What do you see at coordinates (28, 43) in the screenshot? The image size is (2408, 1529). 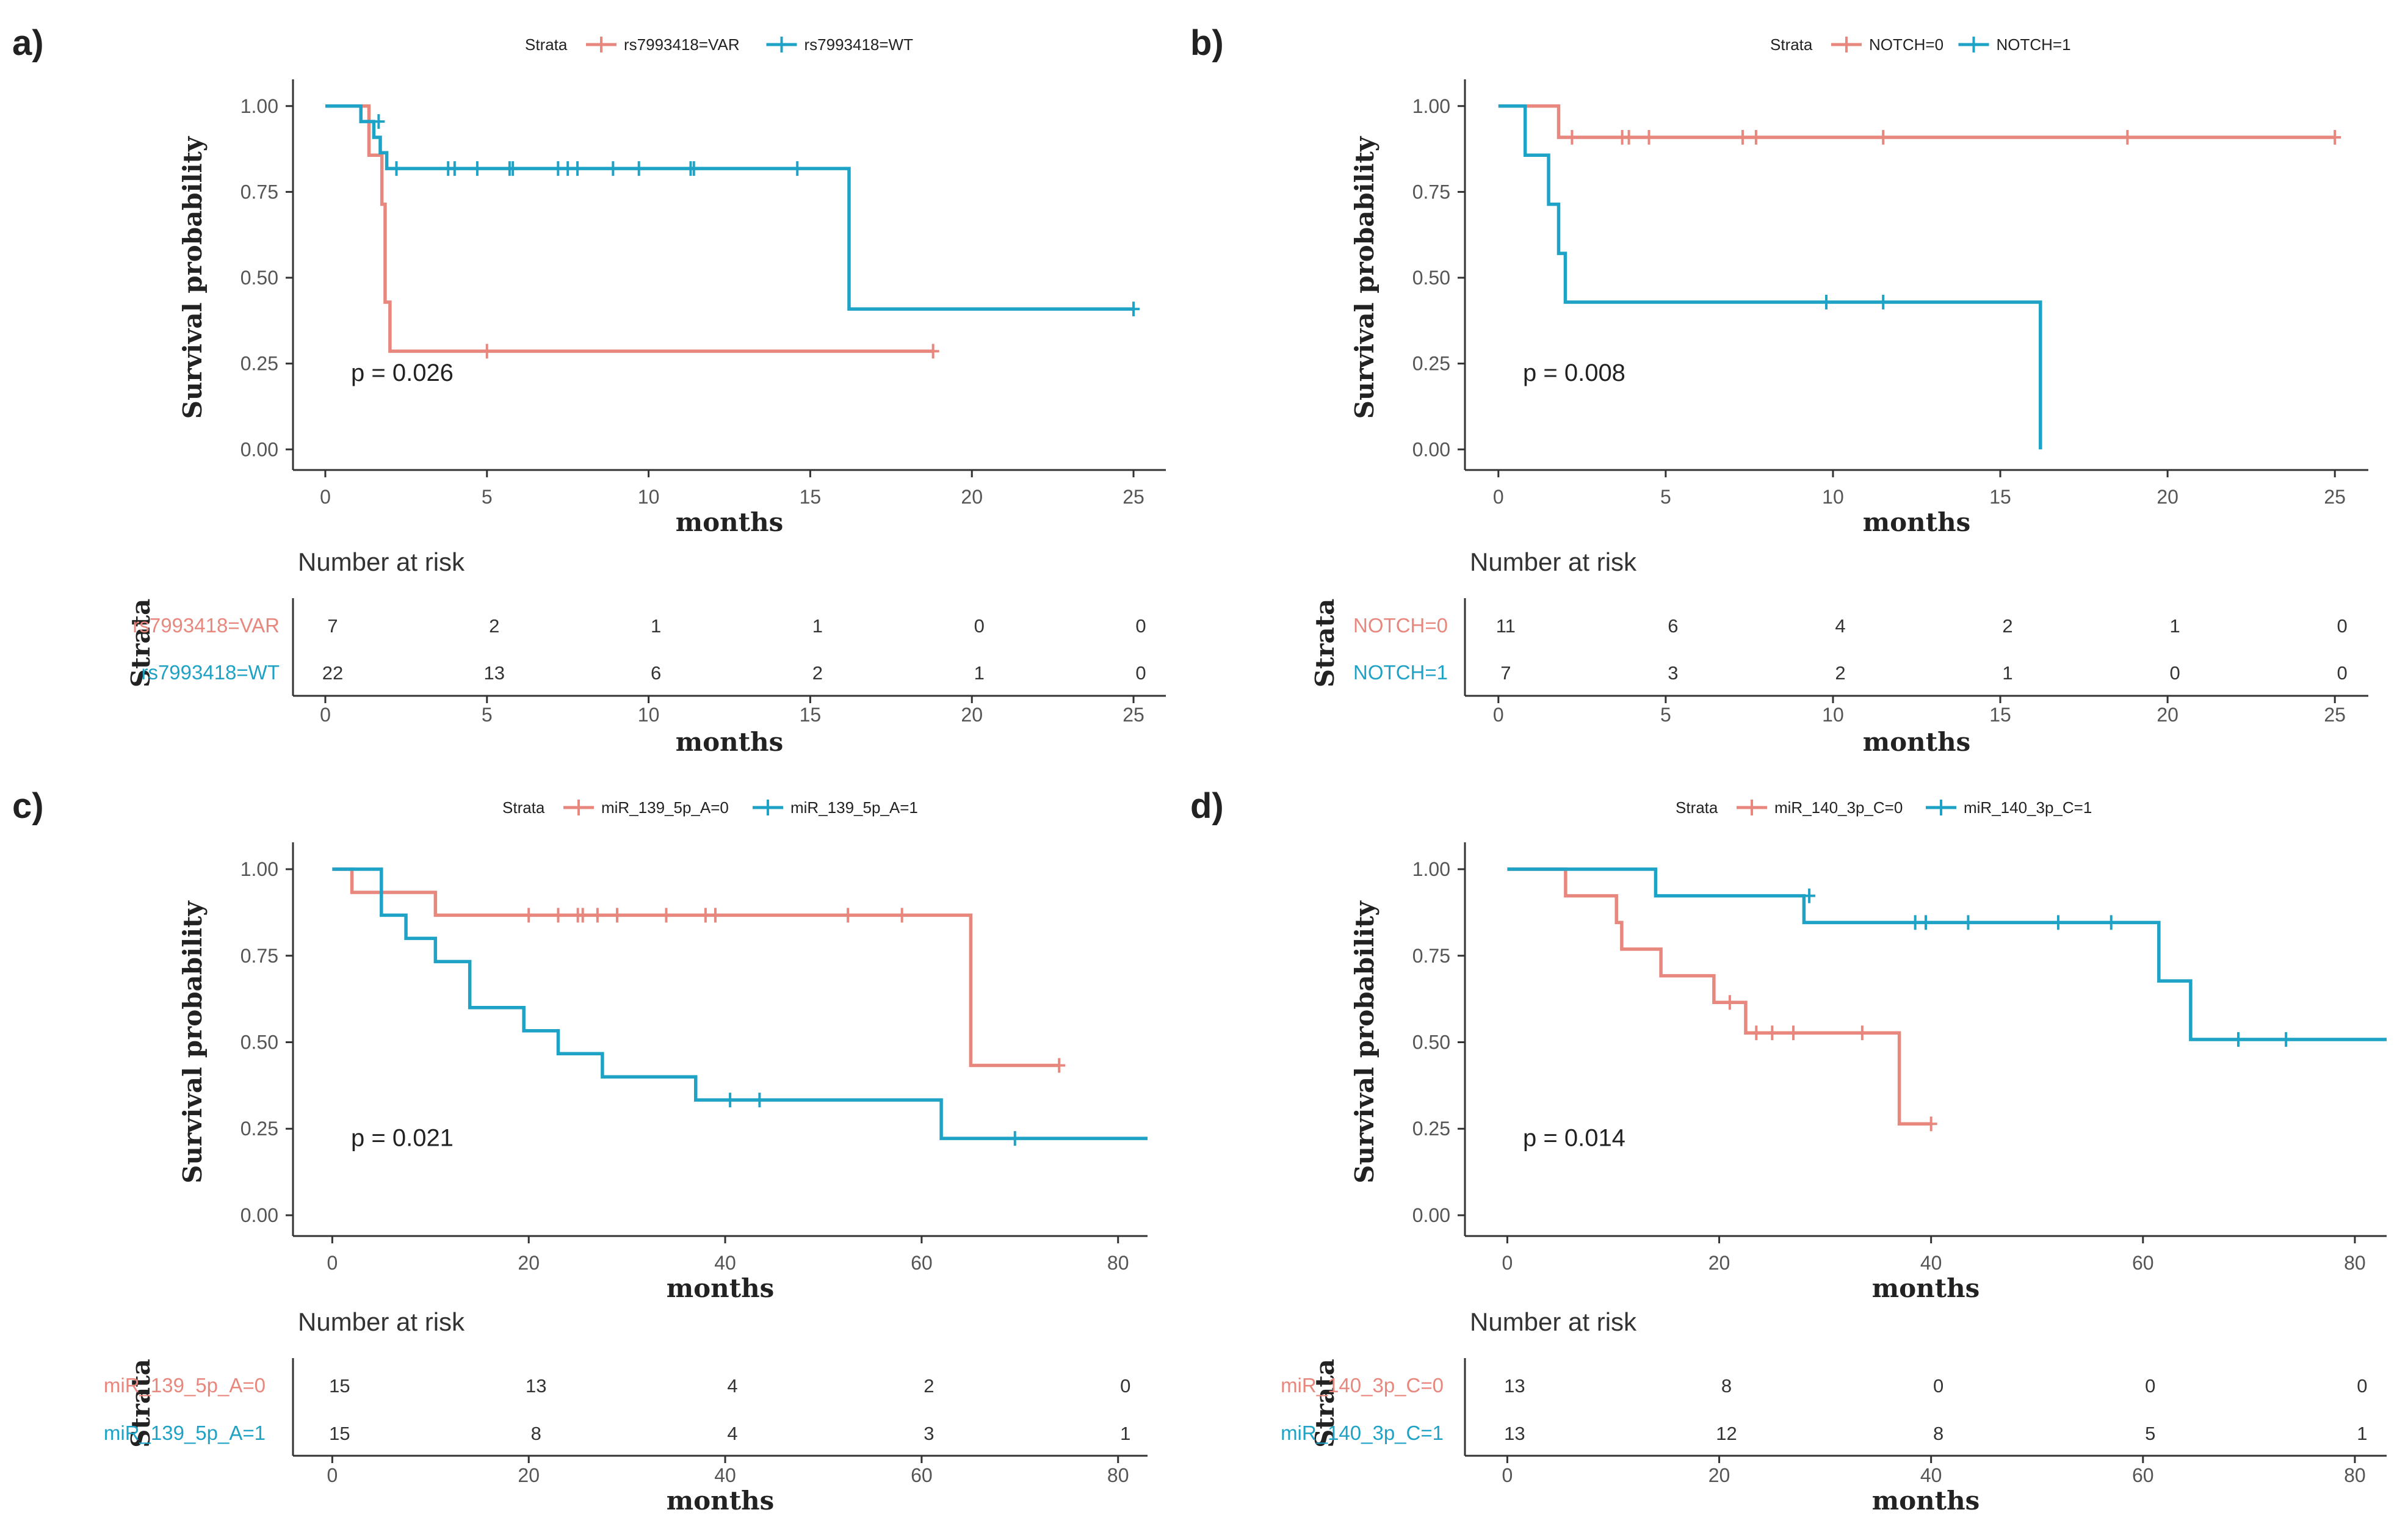 I see `panel-label: a)` at bounding box center [28, 43].